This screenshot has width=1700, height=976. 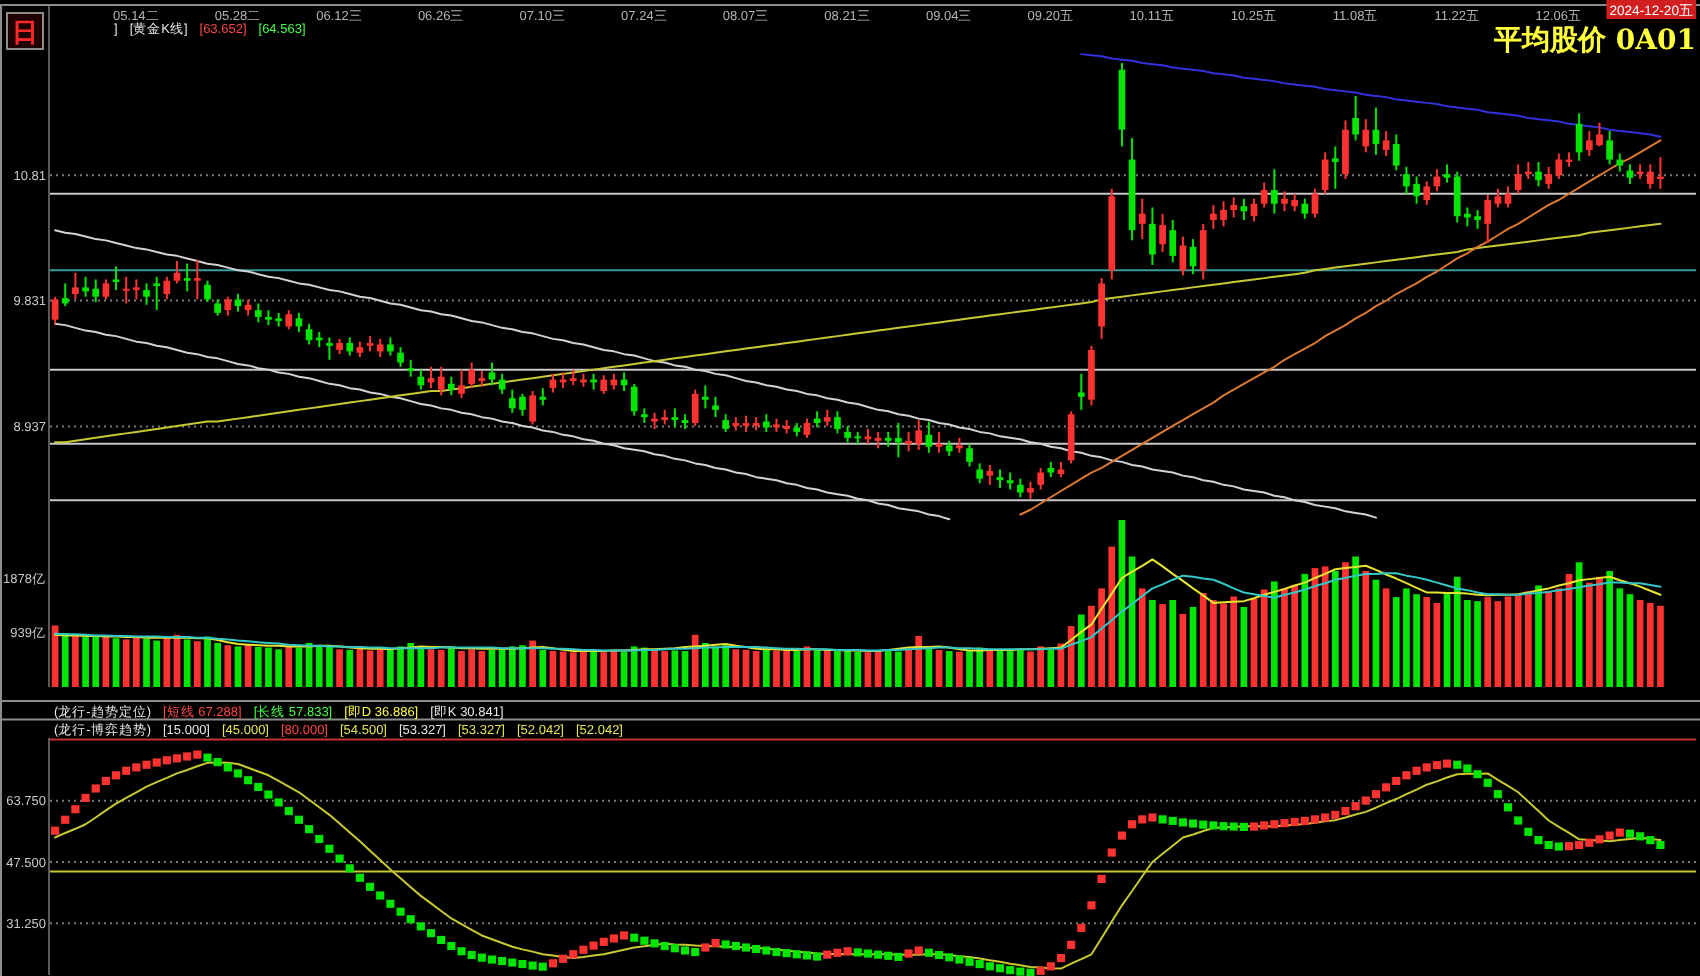 I want to click on text: 平均股价 0A01, so click(x=1594, y=41).